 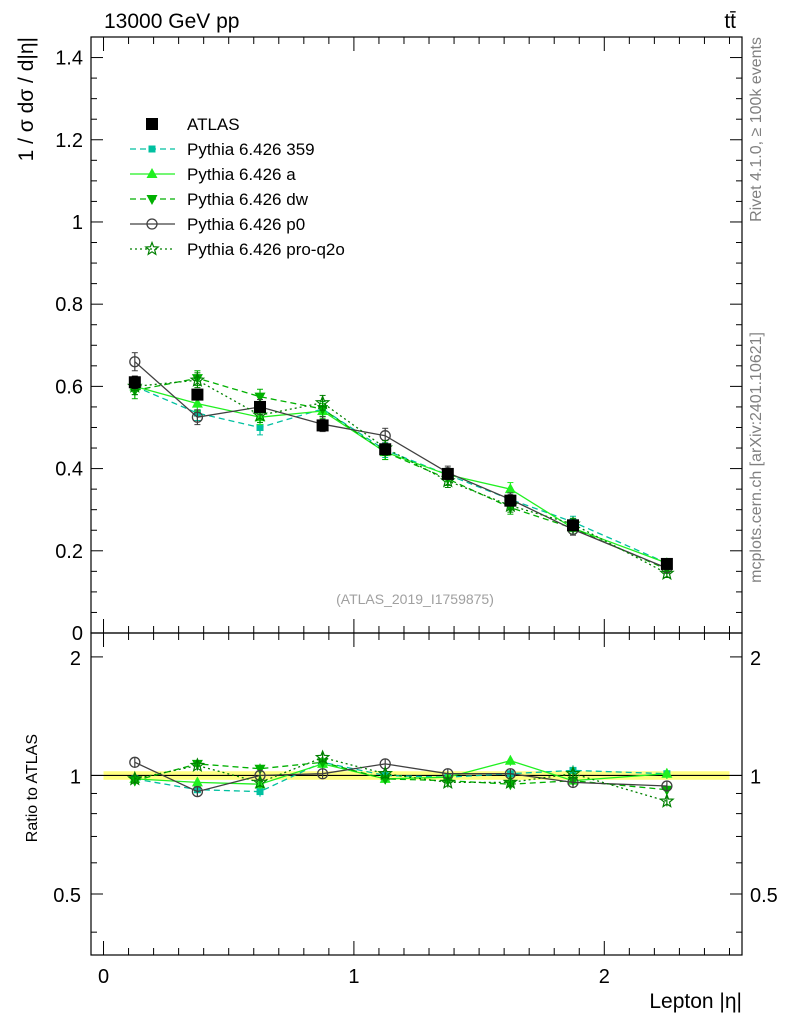 What do you see at coordinates (152, 173) in the screenshot?
I see `legend-marker-pya` at bounding box center [152, 173].